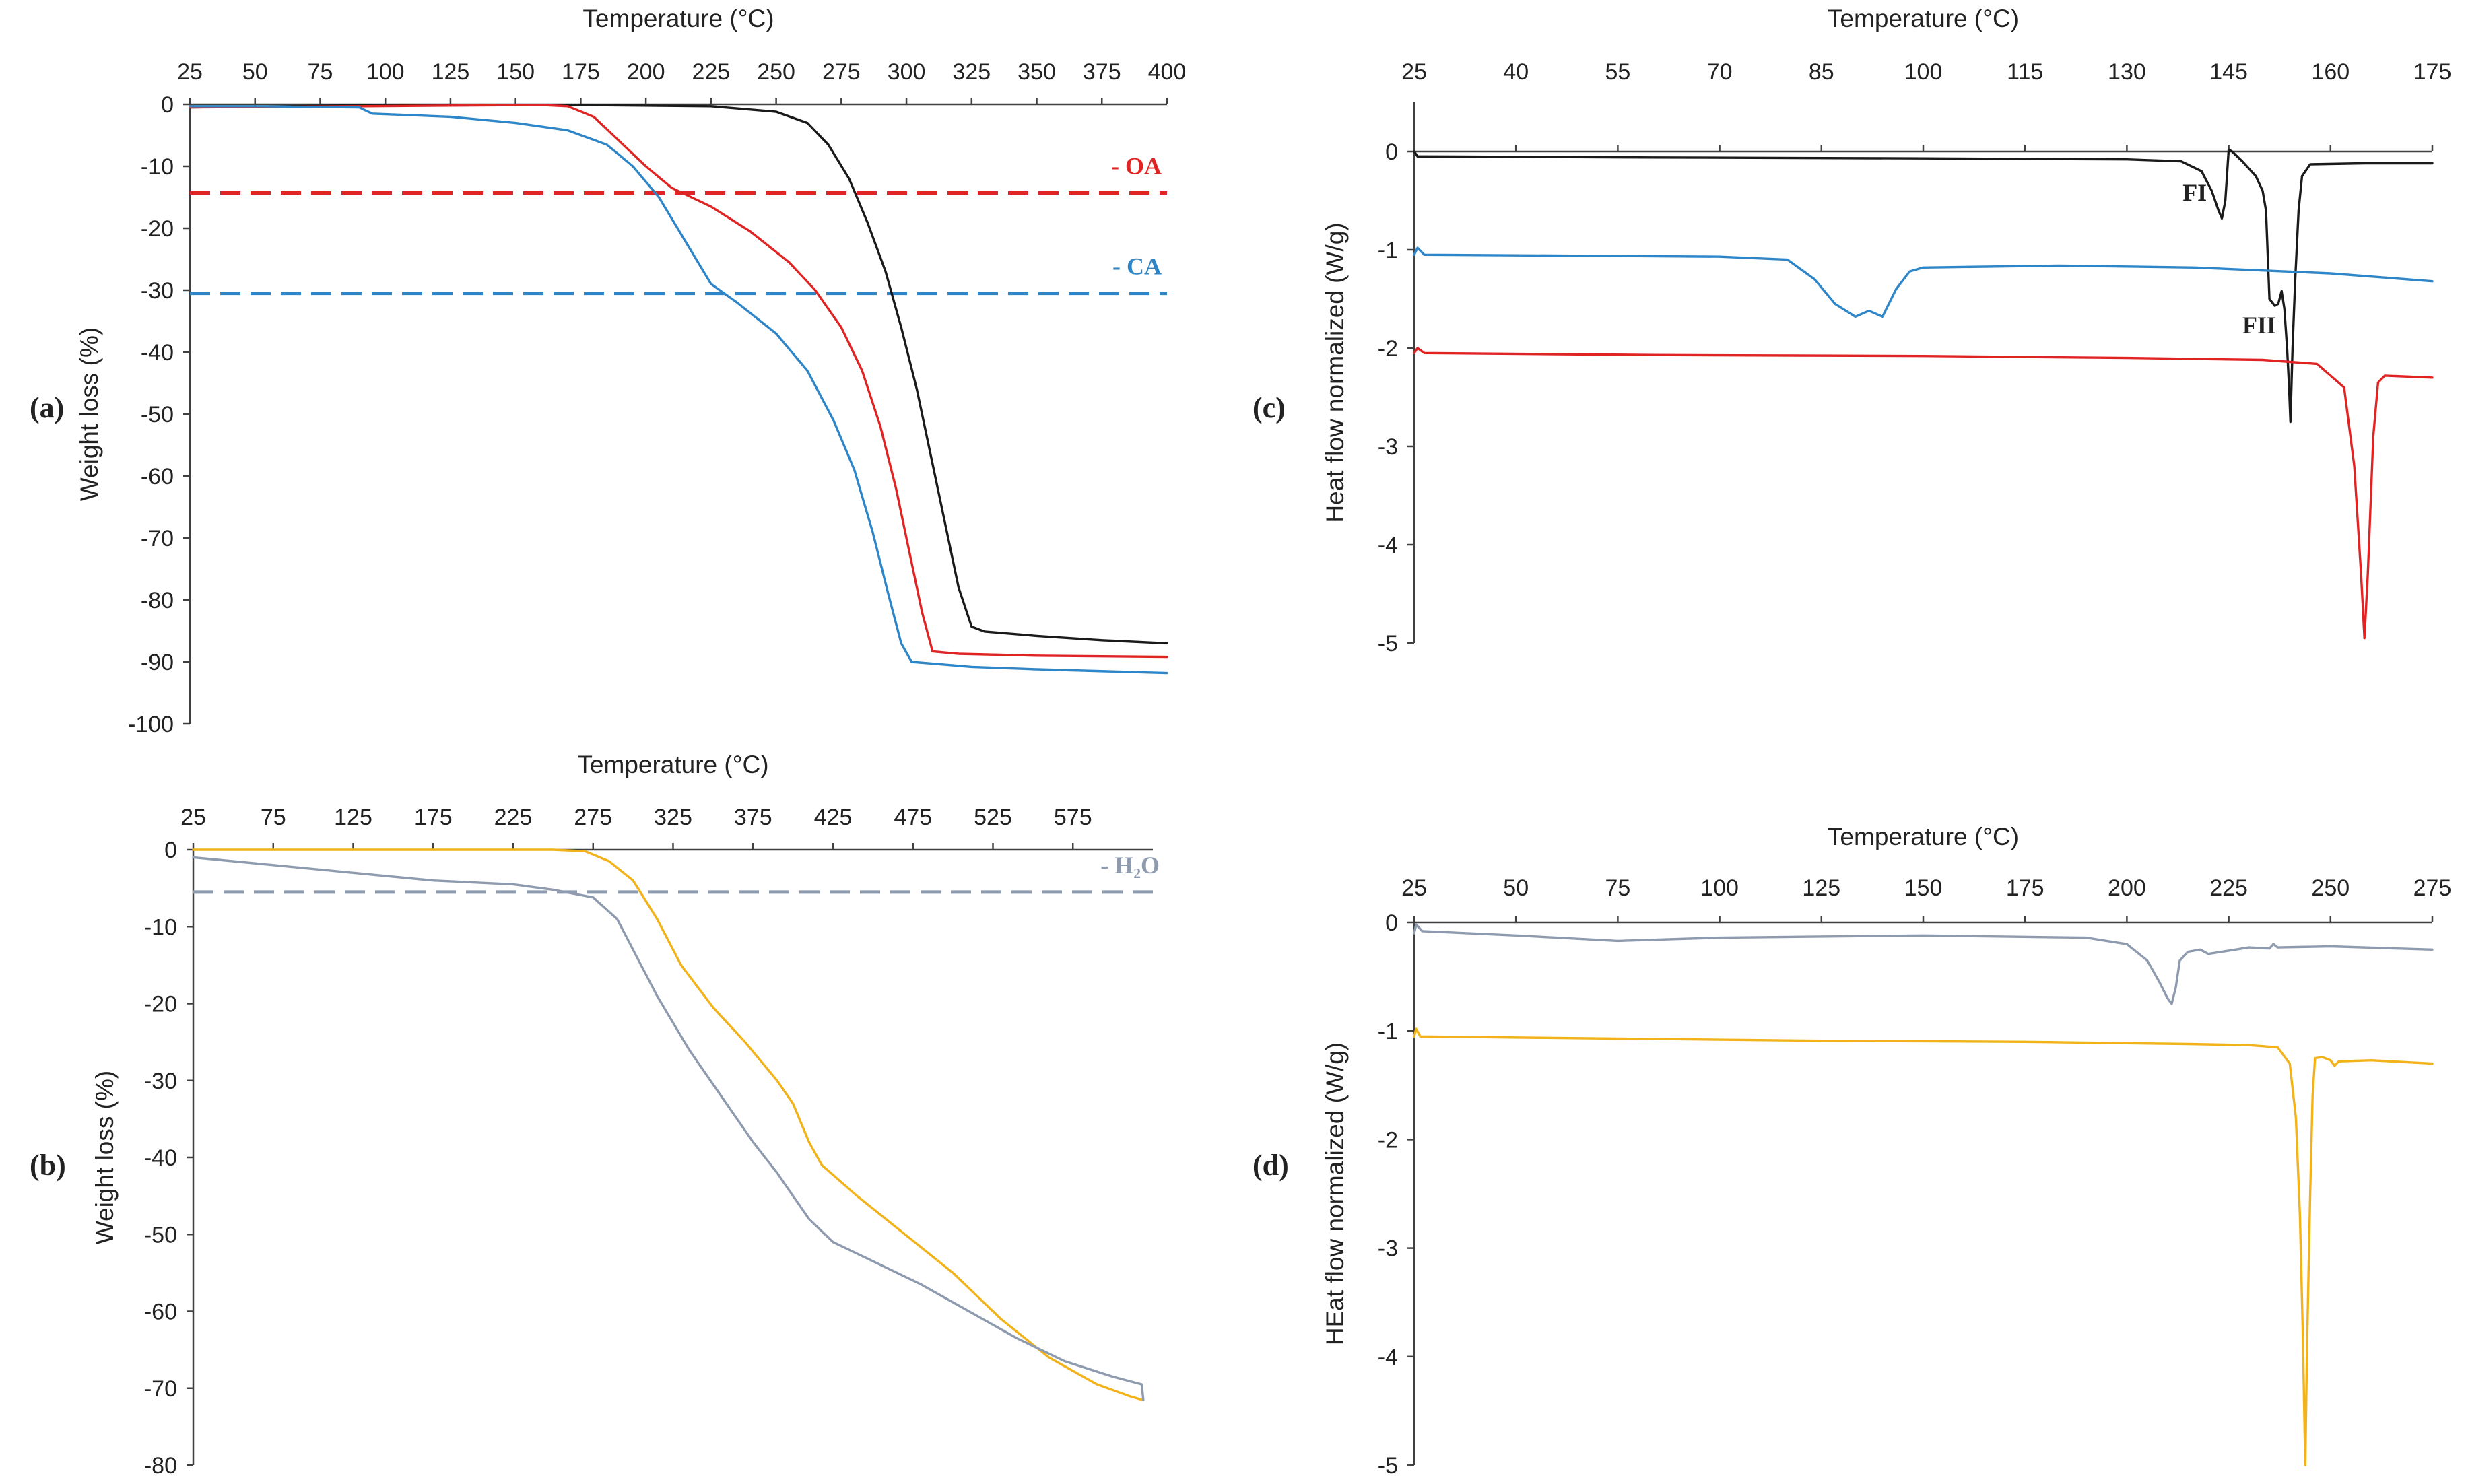 Image resolution: width=2466 pixels, height=1484 pixels. What do you see at coordinates (1167, 72) in the screenshot?
I see `x-tick-label: 400` at bounding box center [1167, 72].